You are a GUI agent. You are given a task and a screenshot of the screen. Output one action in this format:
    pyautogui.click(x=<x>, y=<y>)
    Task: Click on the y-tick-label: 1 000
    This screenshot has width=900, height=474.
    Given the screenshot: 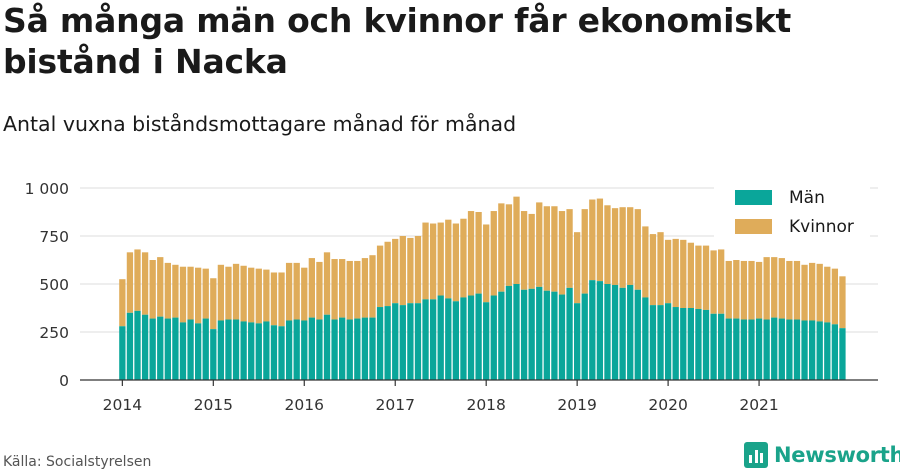 What is the action you would take?
    pyautogui.click(x=47, y=189)
    